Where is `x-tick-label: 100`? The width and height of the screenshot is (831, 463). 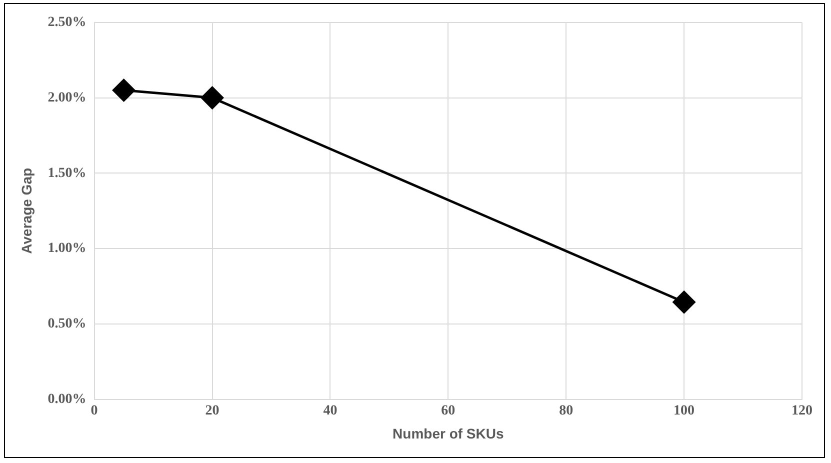 x-tick-label: 100 is located at coordinates (684, 410).